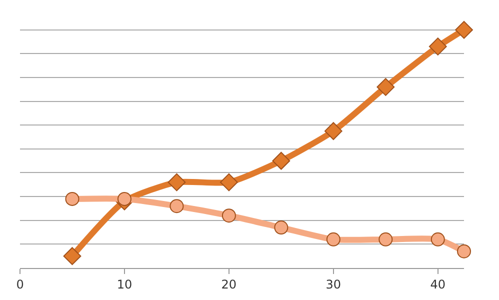 The image size is (499, 300). Describe the element at coordinates (20, 284) in the screenshot. I see `x-tick-label: 0` at that location.